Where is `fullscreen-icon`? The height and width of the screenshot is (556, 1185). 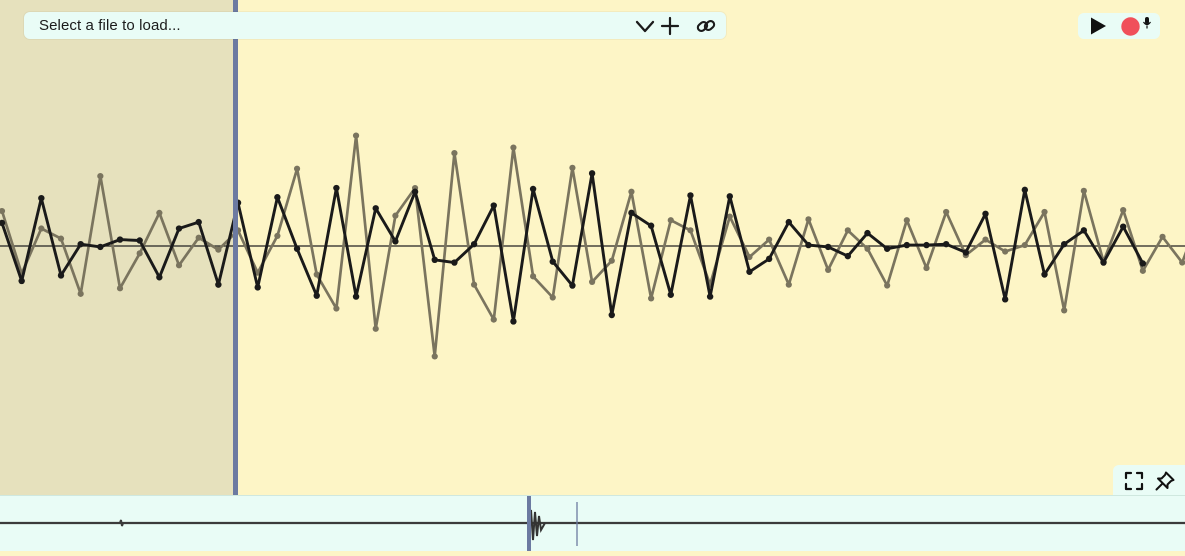 fullscreen-icon is located at coordinates (1134, 483).